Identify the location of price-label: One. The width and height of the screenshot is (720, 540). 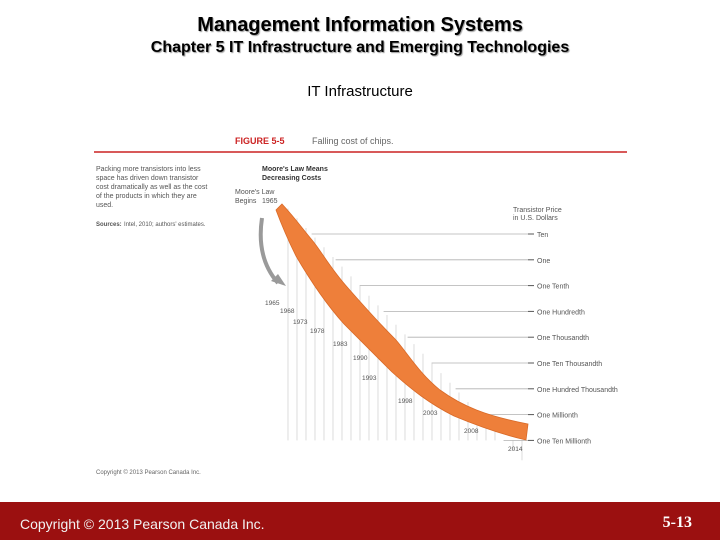
(543, 261).